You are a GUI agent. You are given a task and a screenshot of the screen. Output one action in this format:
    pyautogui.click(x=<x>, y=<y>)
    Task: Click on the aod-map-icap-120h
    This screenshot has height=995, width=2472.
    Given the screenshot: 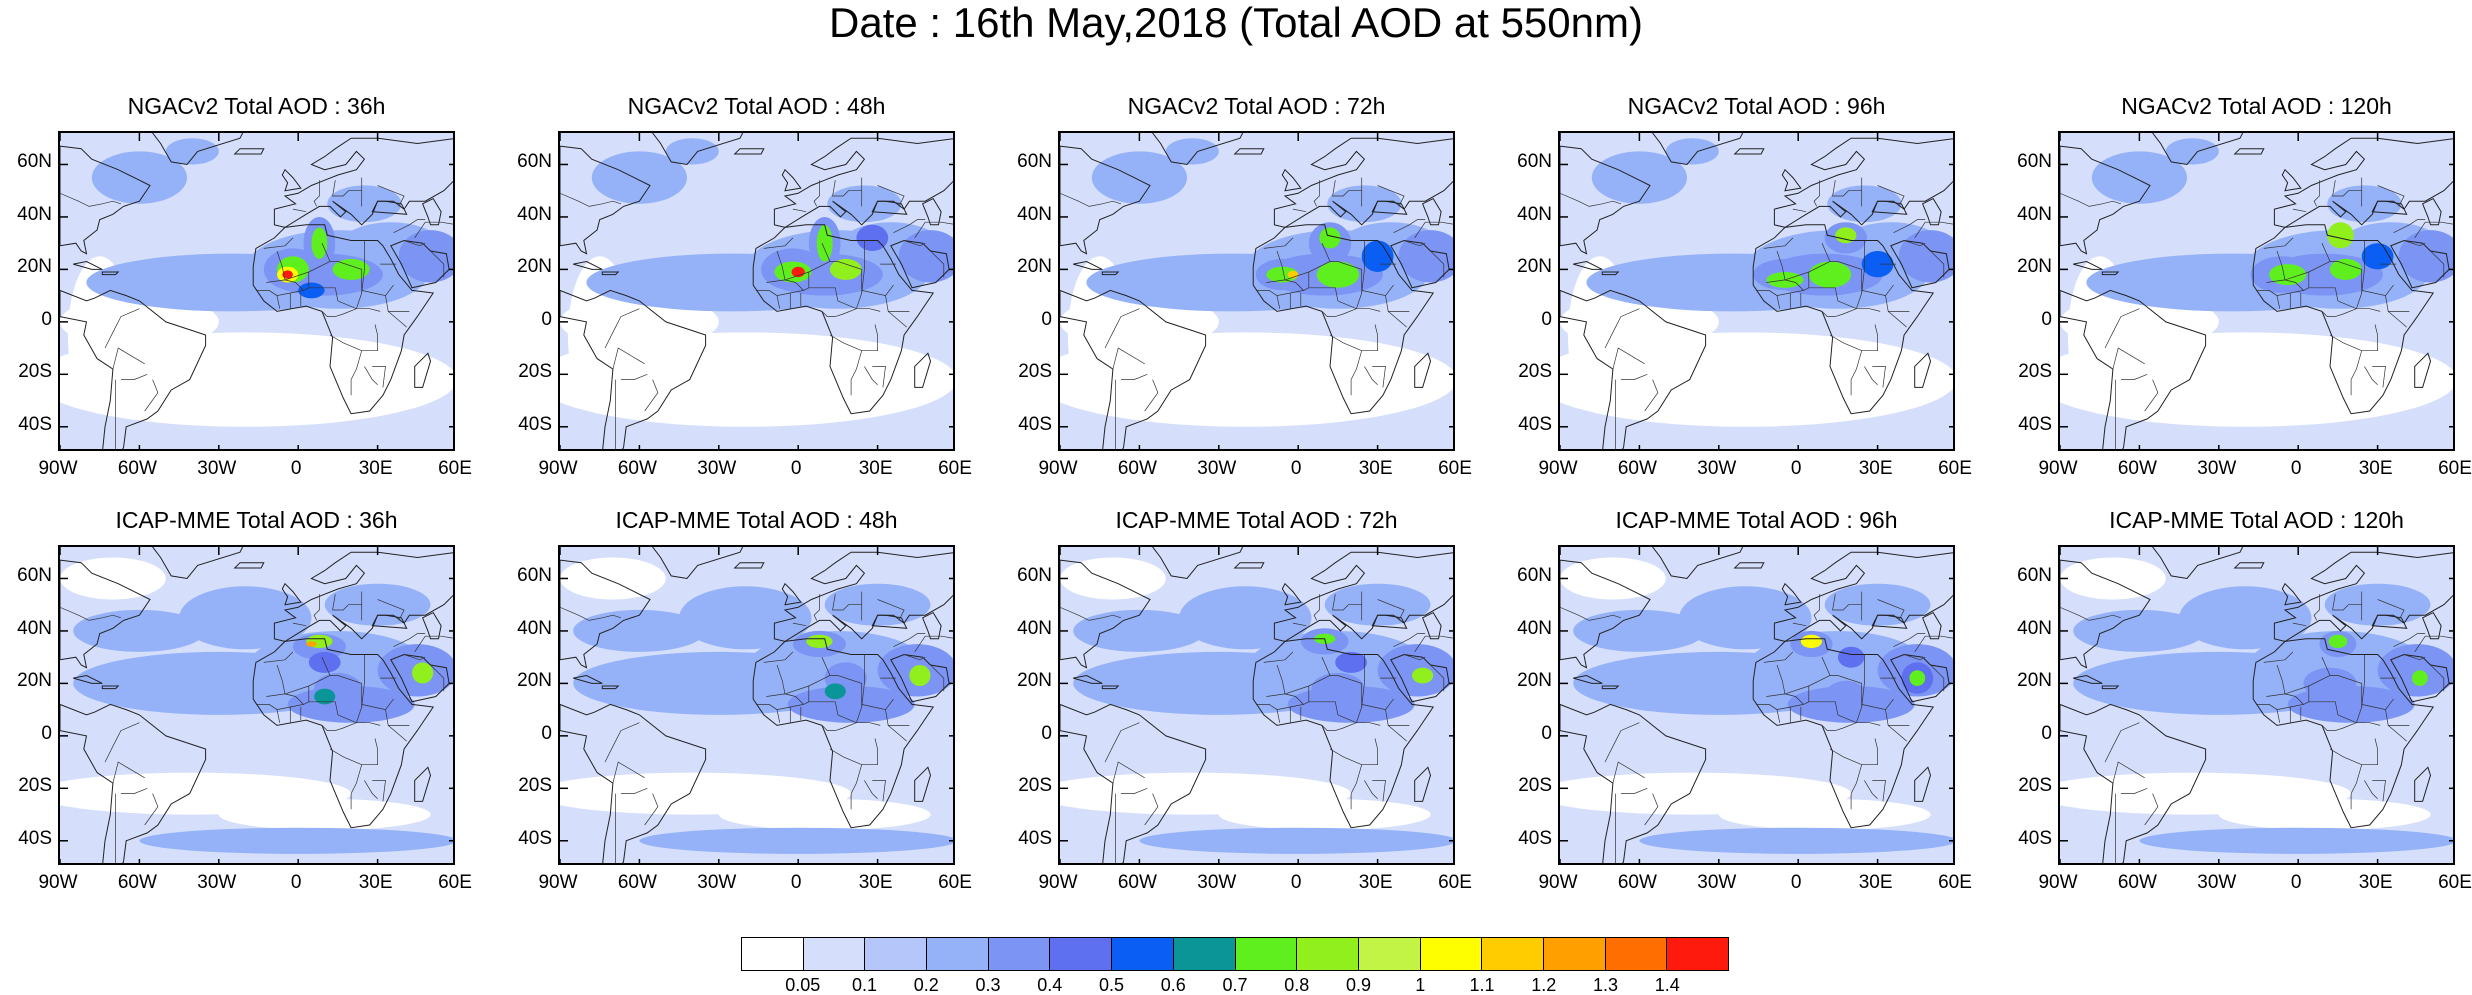 What is the action you would take?
    pyautogui.click(x=2256, y=705)
    